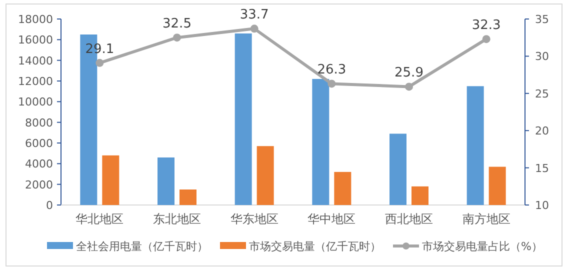  I want to click on y-tick-label: 0, so click(49, 205).